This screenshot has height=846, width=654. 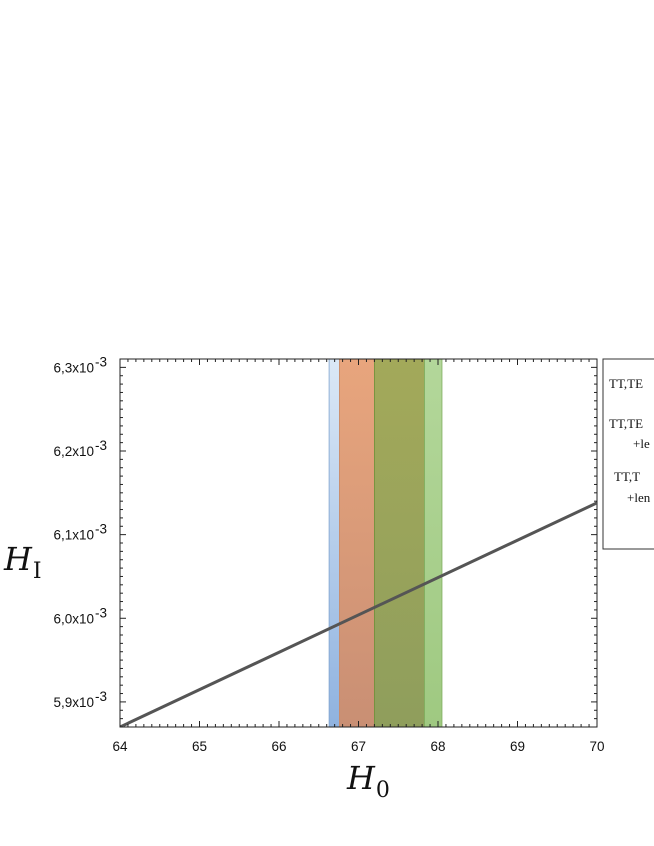 I want to click on legend-box, so click(x=628, y=454).